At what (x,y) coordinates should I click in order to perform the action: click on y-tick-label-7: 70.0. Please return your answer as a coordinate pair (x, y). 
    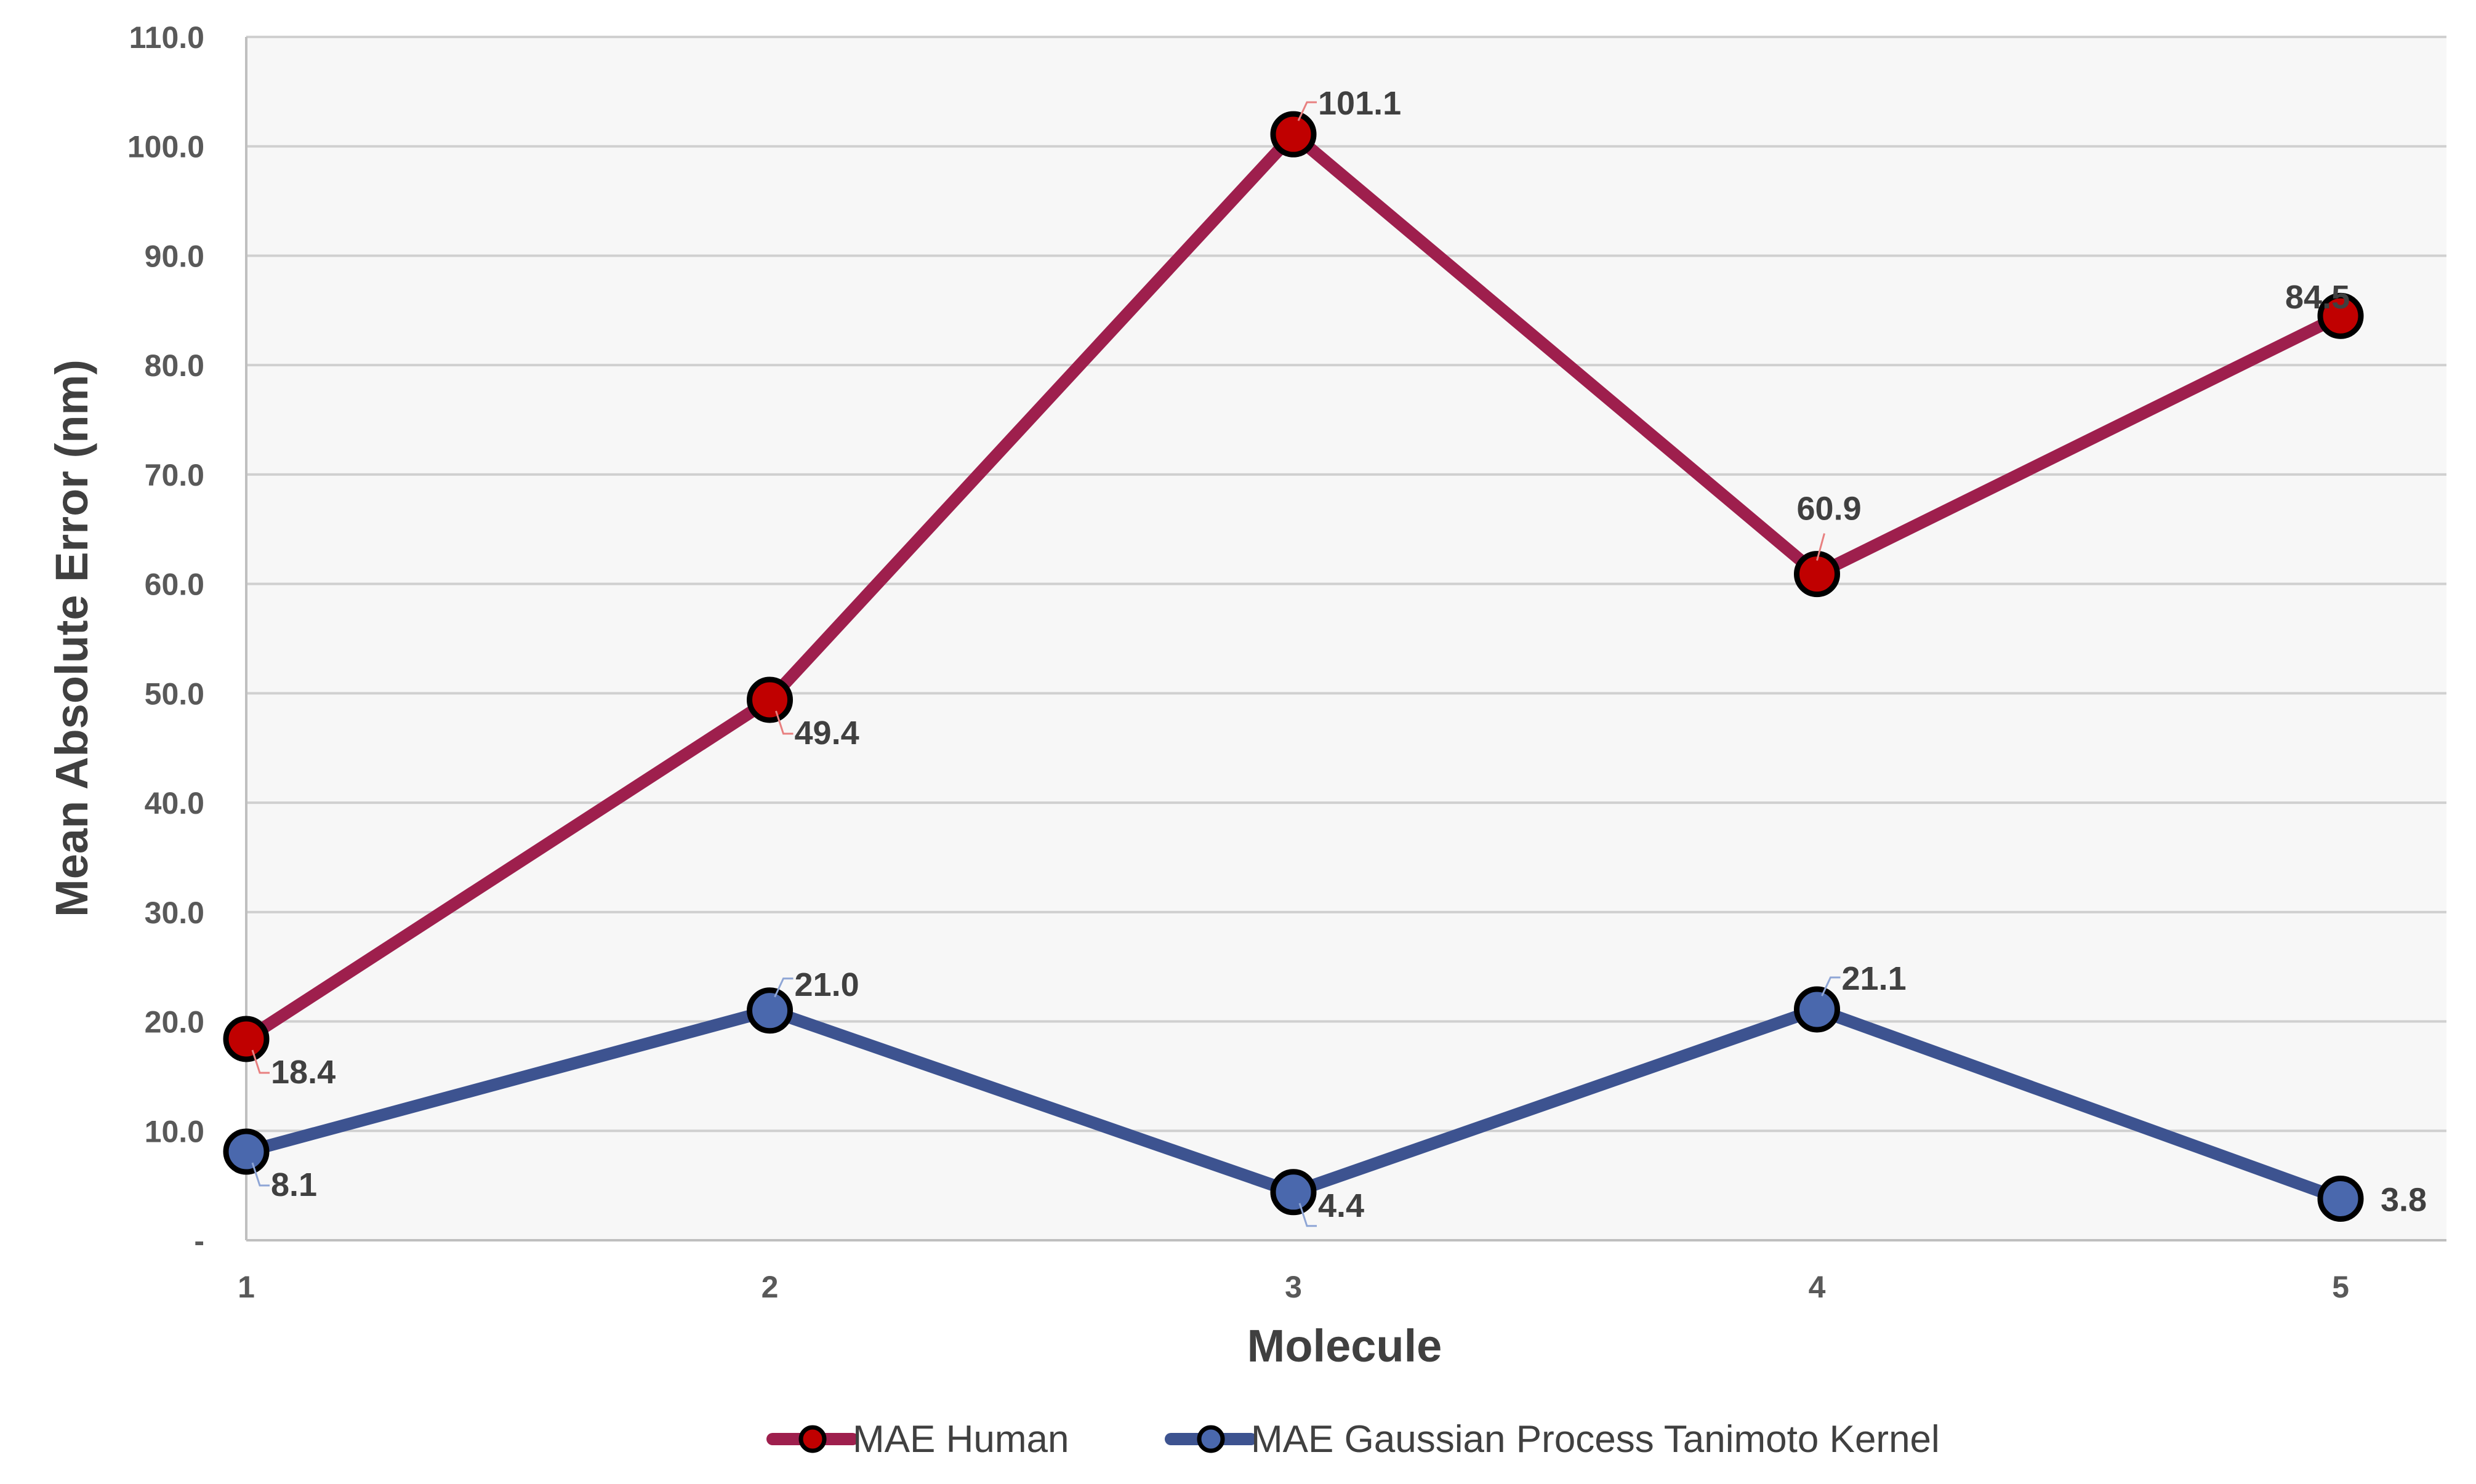
    Looking at the image, I should click on (174, 475).